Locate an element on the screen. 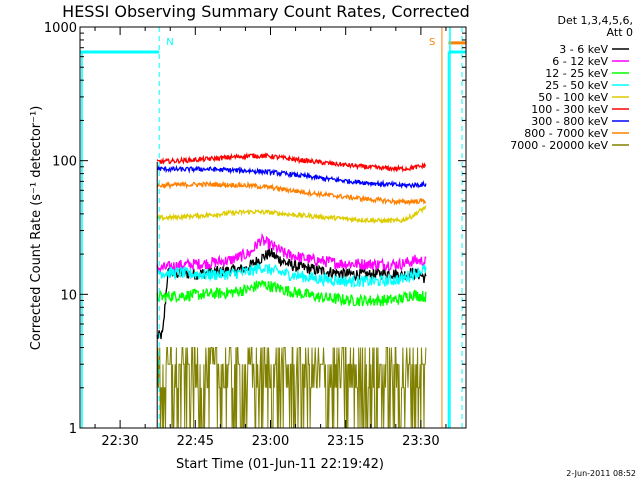 Image resolution: width=640 pixels, height=480 pixels. y-tick-label-1: 10 is located at coordinates (68, 295).